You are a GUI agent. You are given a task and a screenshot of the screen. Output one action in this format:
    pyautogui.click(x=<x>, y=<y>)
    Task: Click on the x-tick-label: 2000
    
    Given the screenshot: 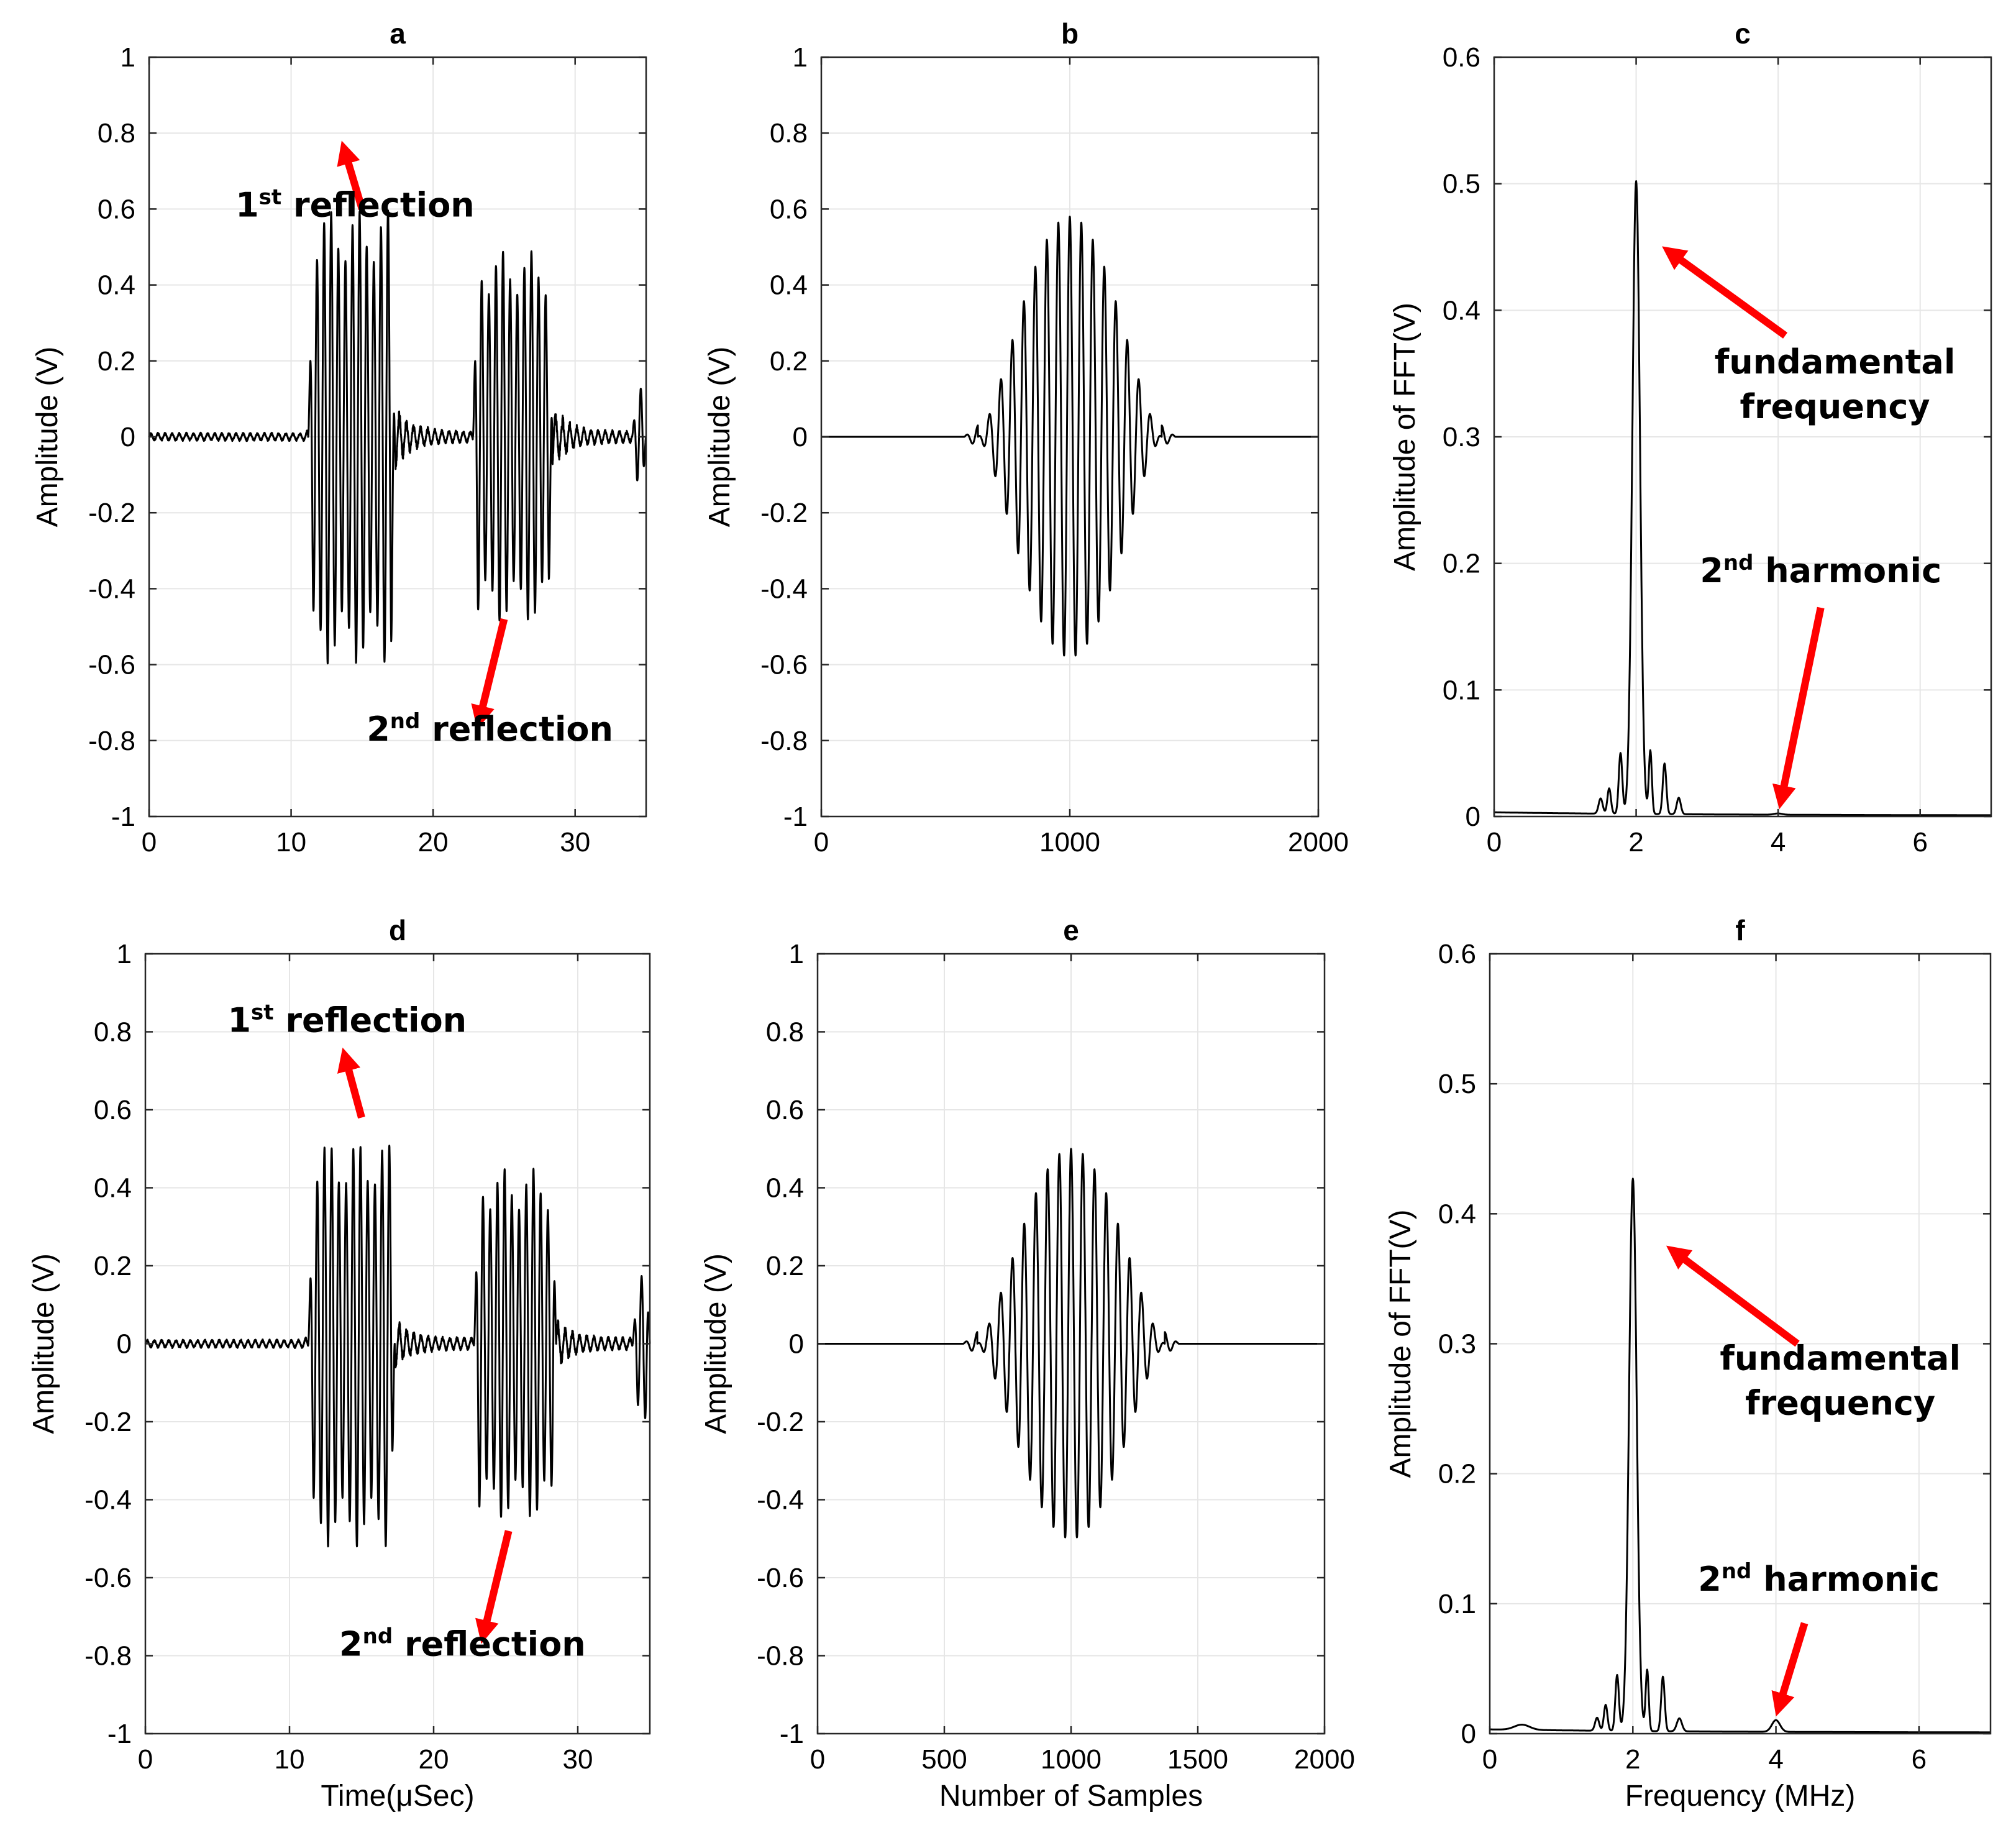 What is the action you would take?
    pyautogui.click(x=1324, y=1759)
    